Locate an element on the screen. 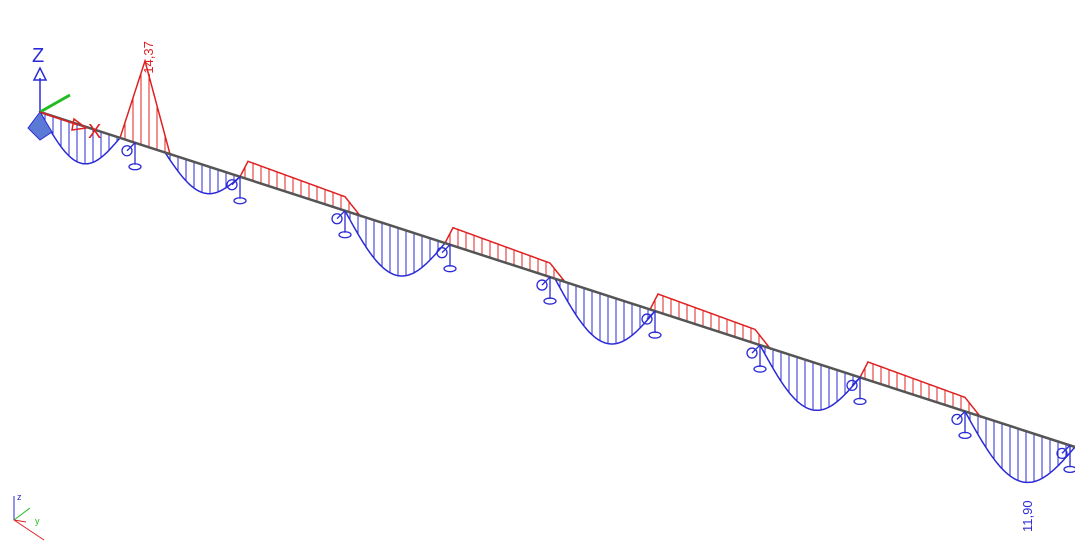 Image resolution: width=1075 pixels, height=552 pixels. global-axes-gizmo: Z X is located at coordinates (66, 94).